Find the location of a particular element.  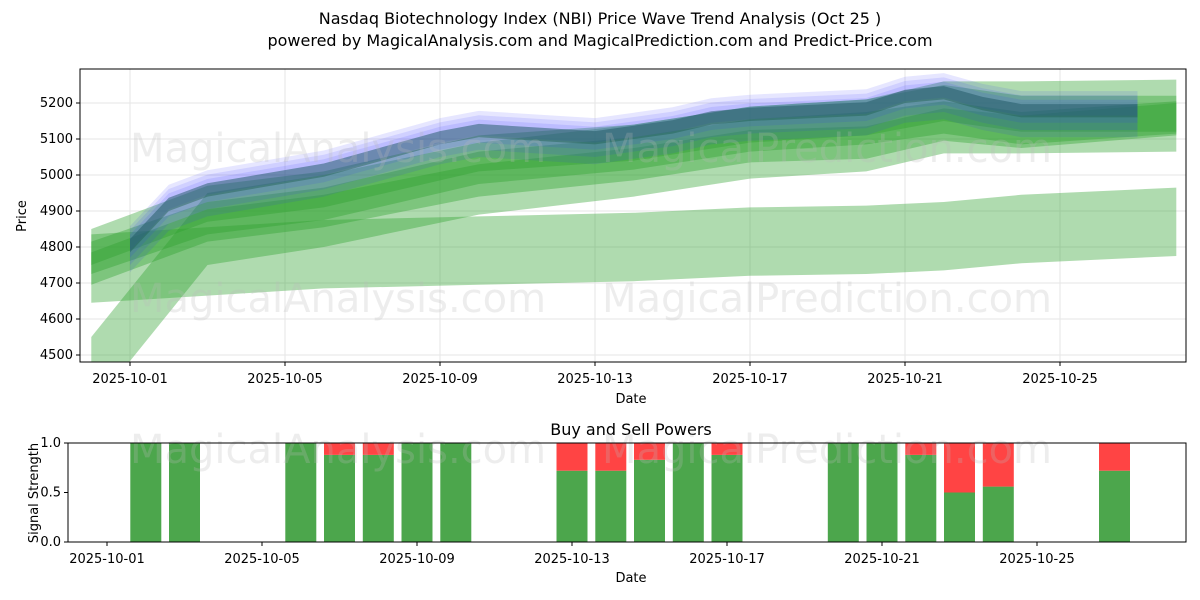

price-y-tick-label: 4700 is located at coordinates (56, 283).